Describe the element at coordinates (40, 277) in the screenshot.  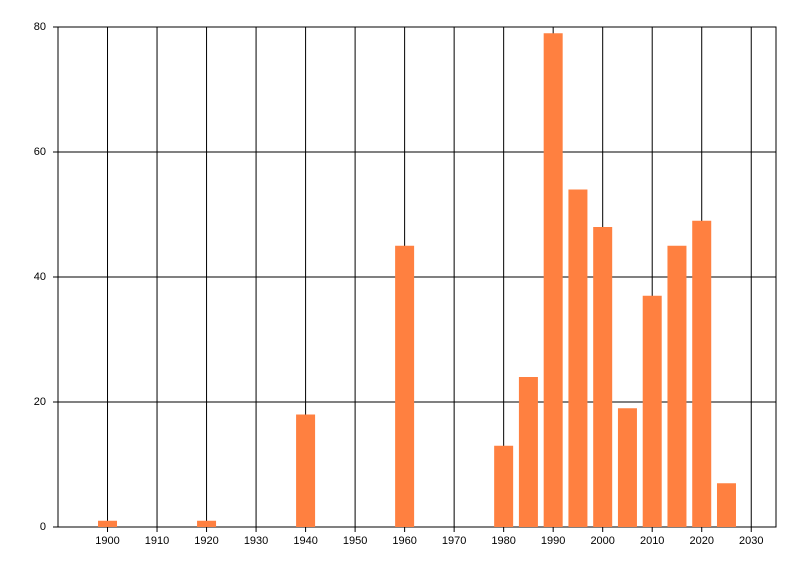
I see `y-tick-label: 40` at that location.